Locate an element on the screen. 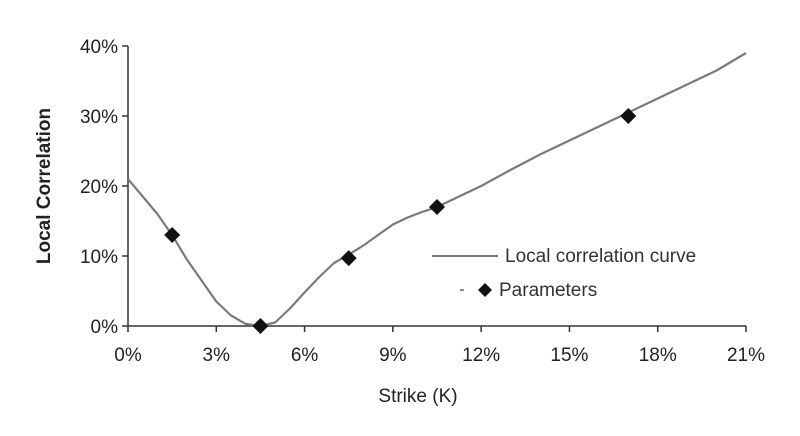 This screenshot has height=436, width=800. y-ticks: 0% 10% 20% 30% 40% is located at coordinates (104, 187).